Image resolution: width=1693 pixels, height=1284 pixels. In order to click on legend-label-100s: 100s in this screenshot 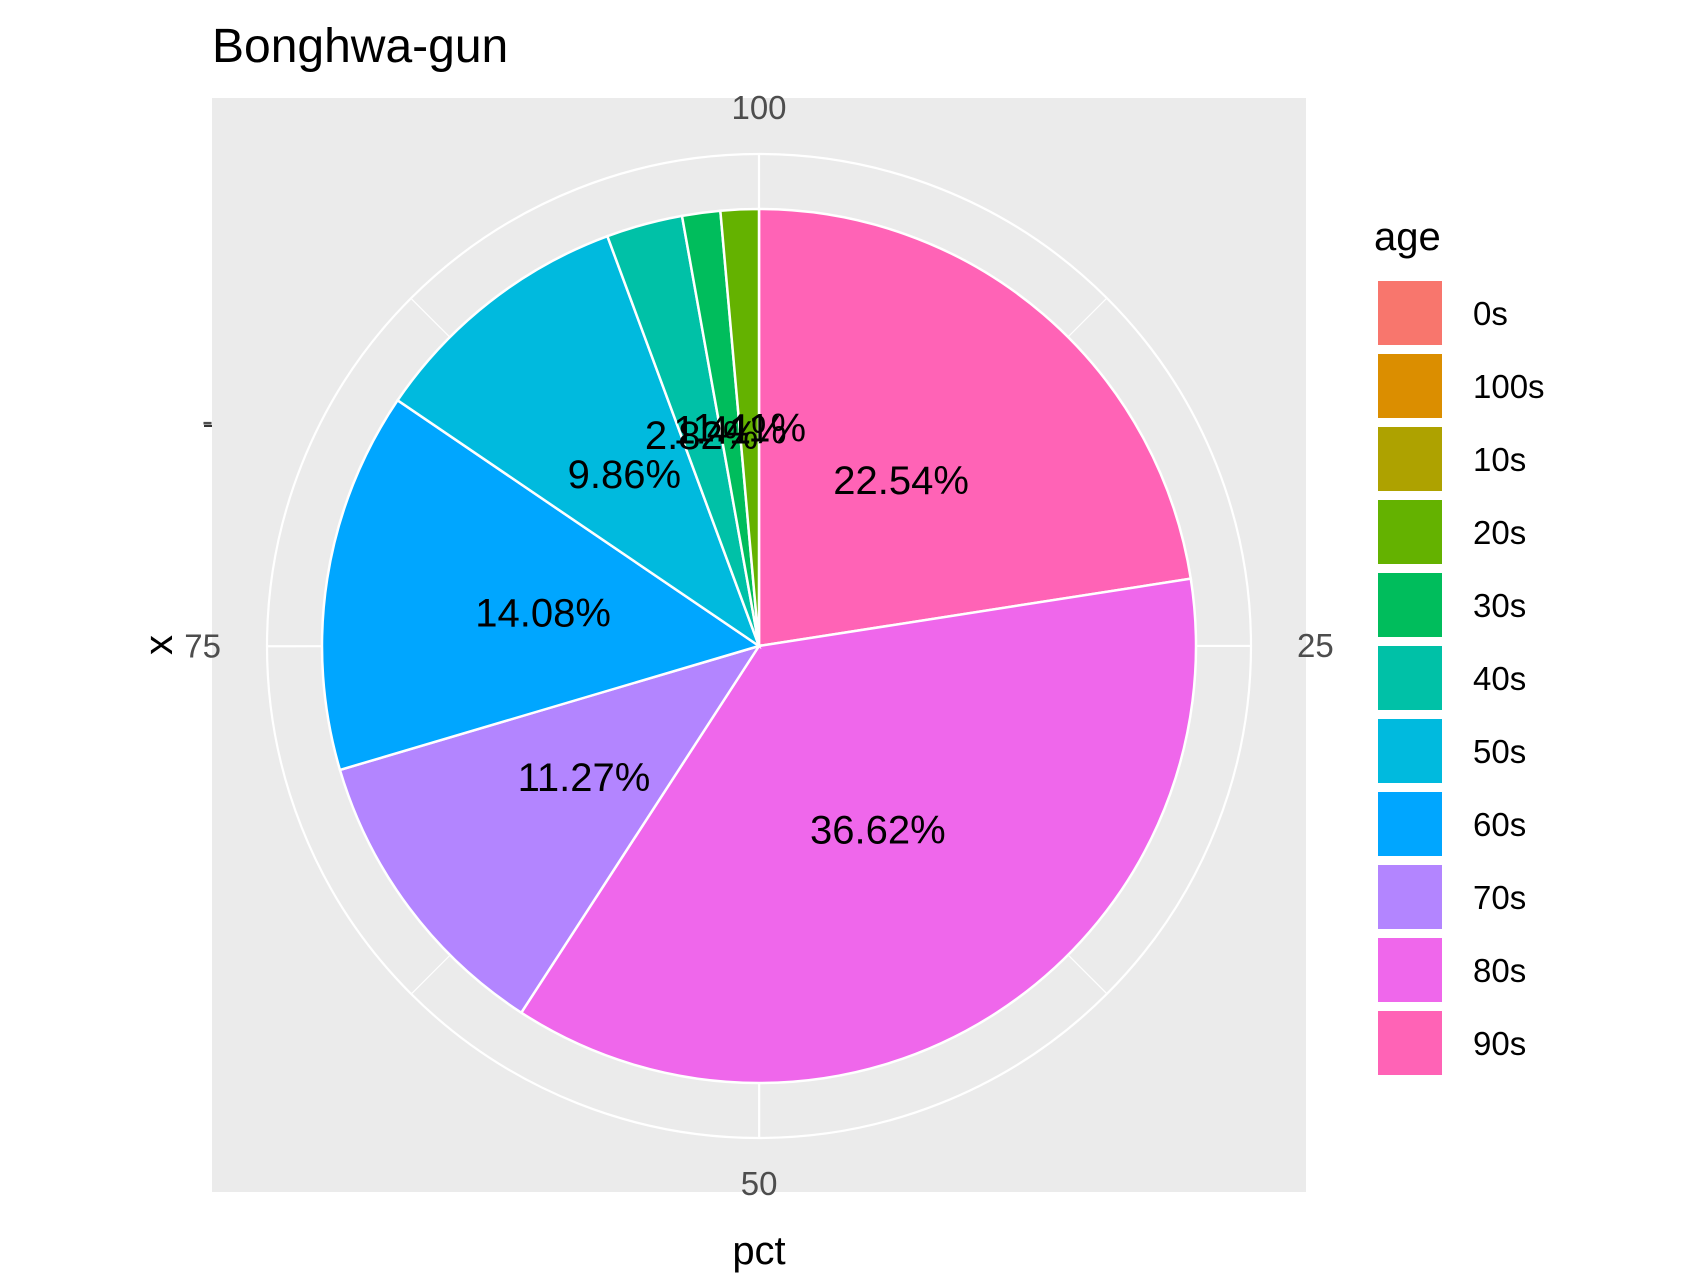, I will do `click(1509, 386)`.